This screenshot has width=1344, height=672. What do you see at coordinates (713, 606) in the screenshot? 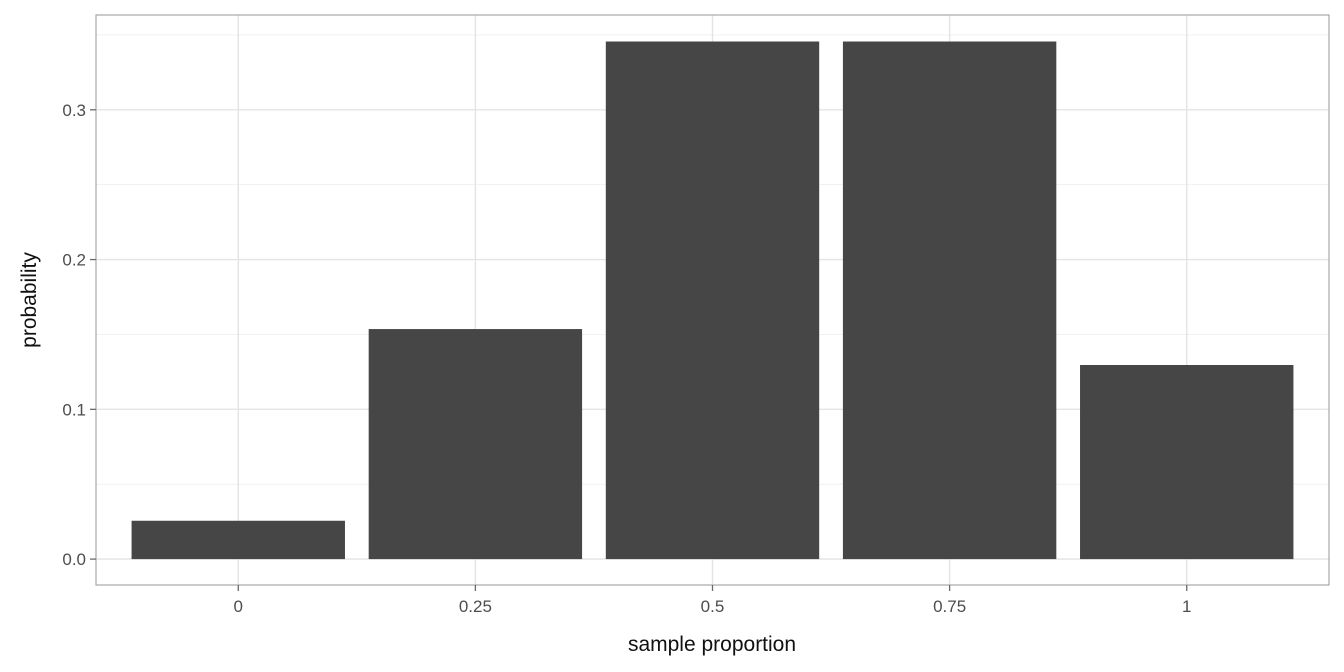
I see `x-tick-label: 0.5` at bounding box center [713, 606].